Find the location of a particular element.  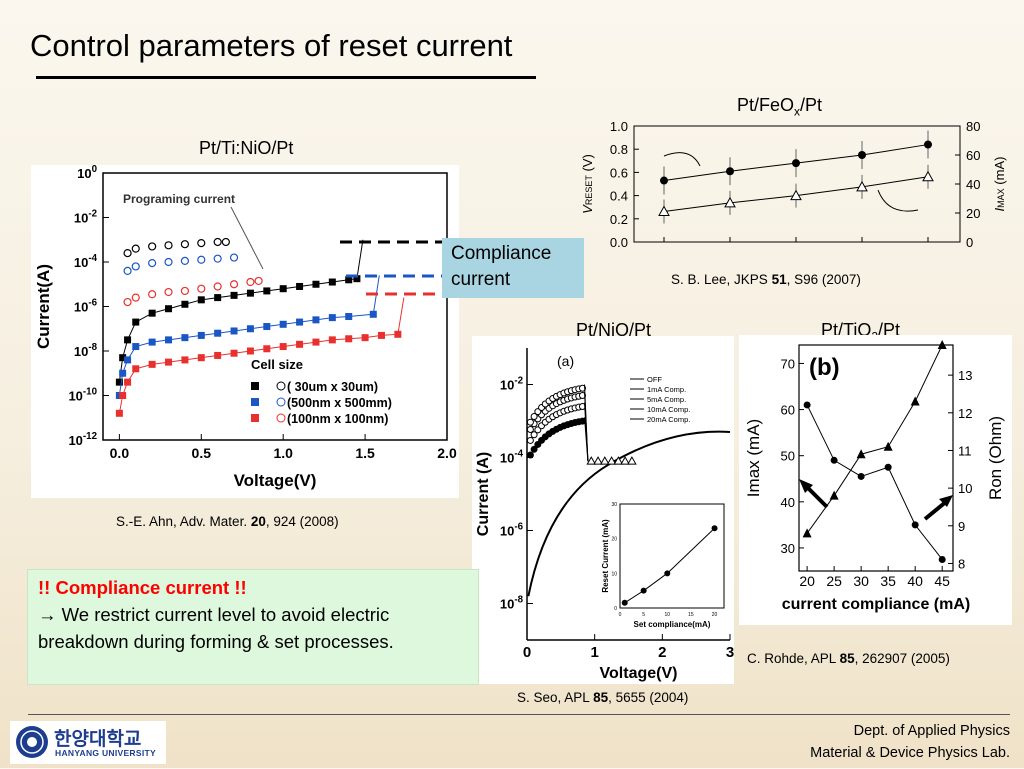

footer-lab: Material & Device Physics Lab. is located at coordinates (910, 753).